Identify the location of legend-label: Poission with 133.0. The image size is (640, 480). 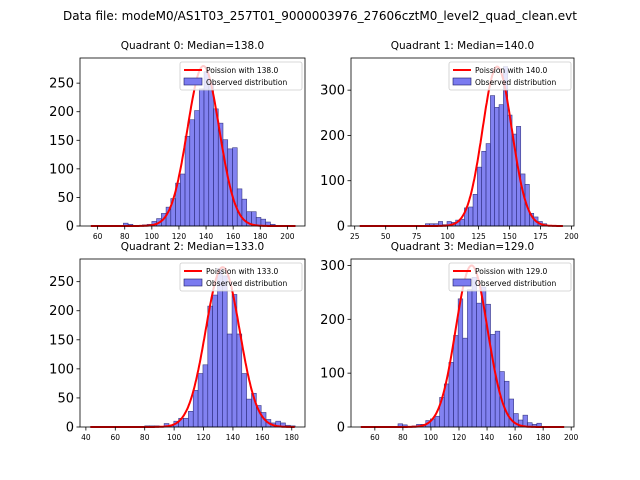
(242, 271).